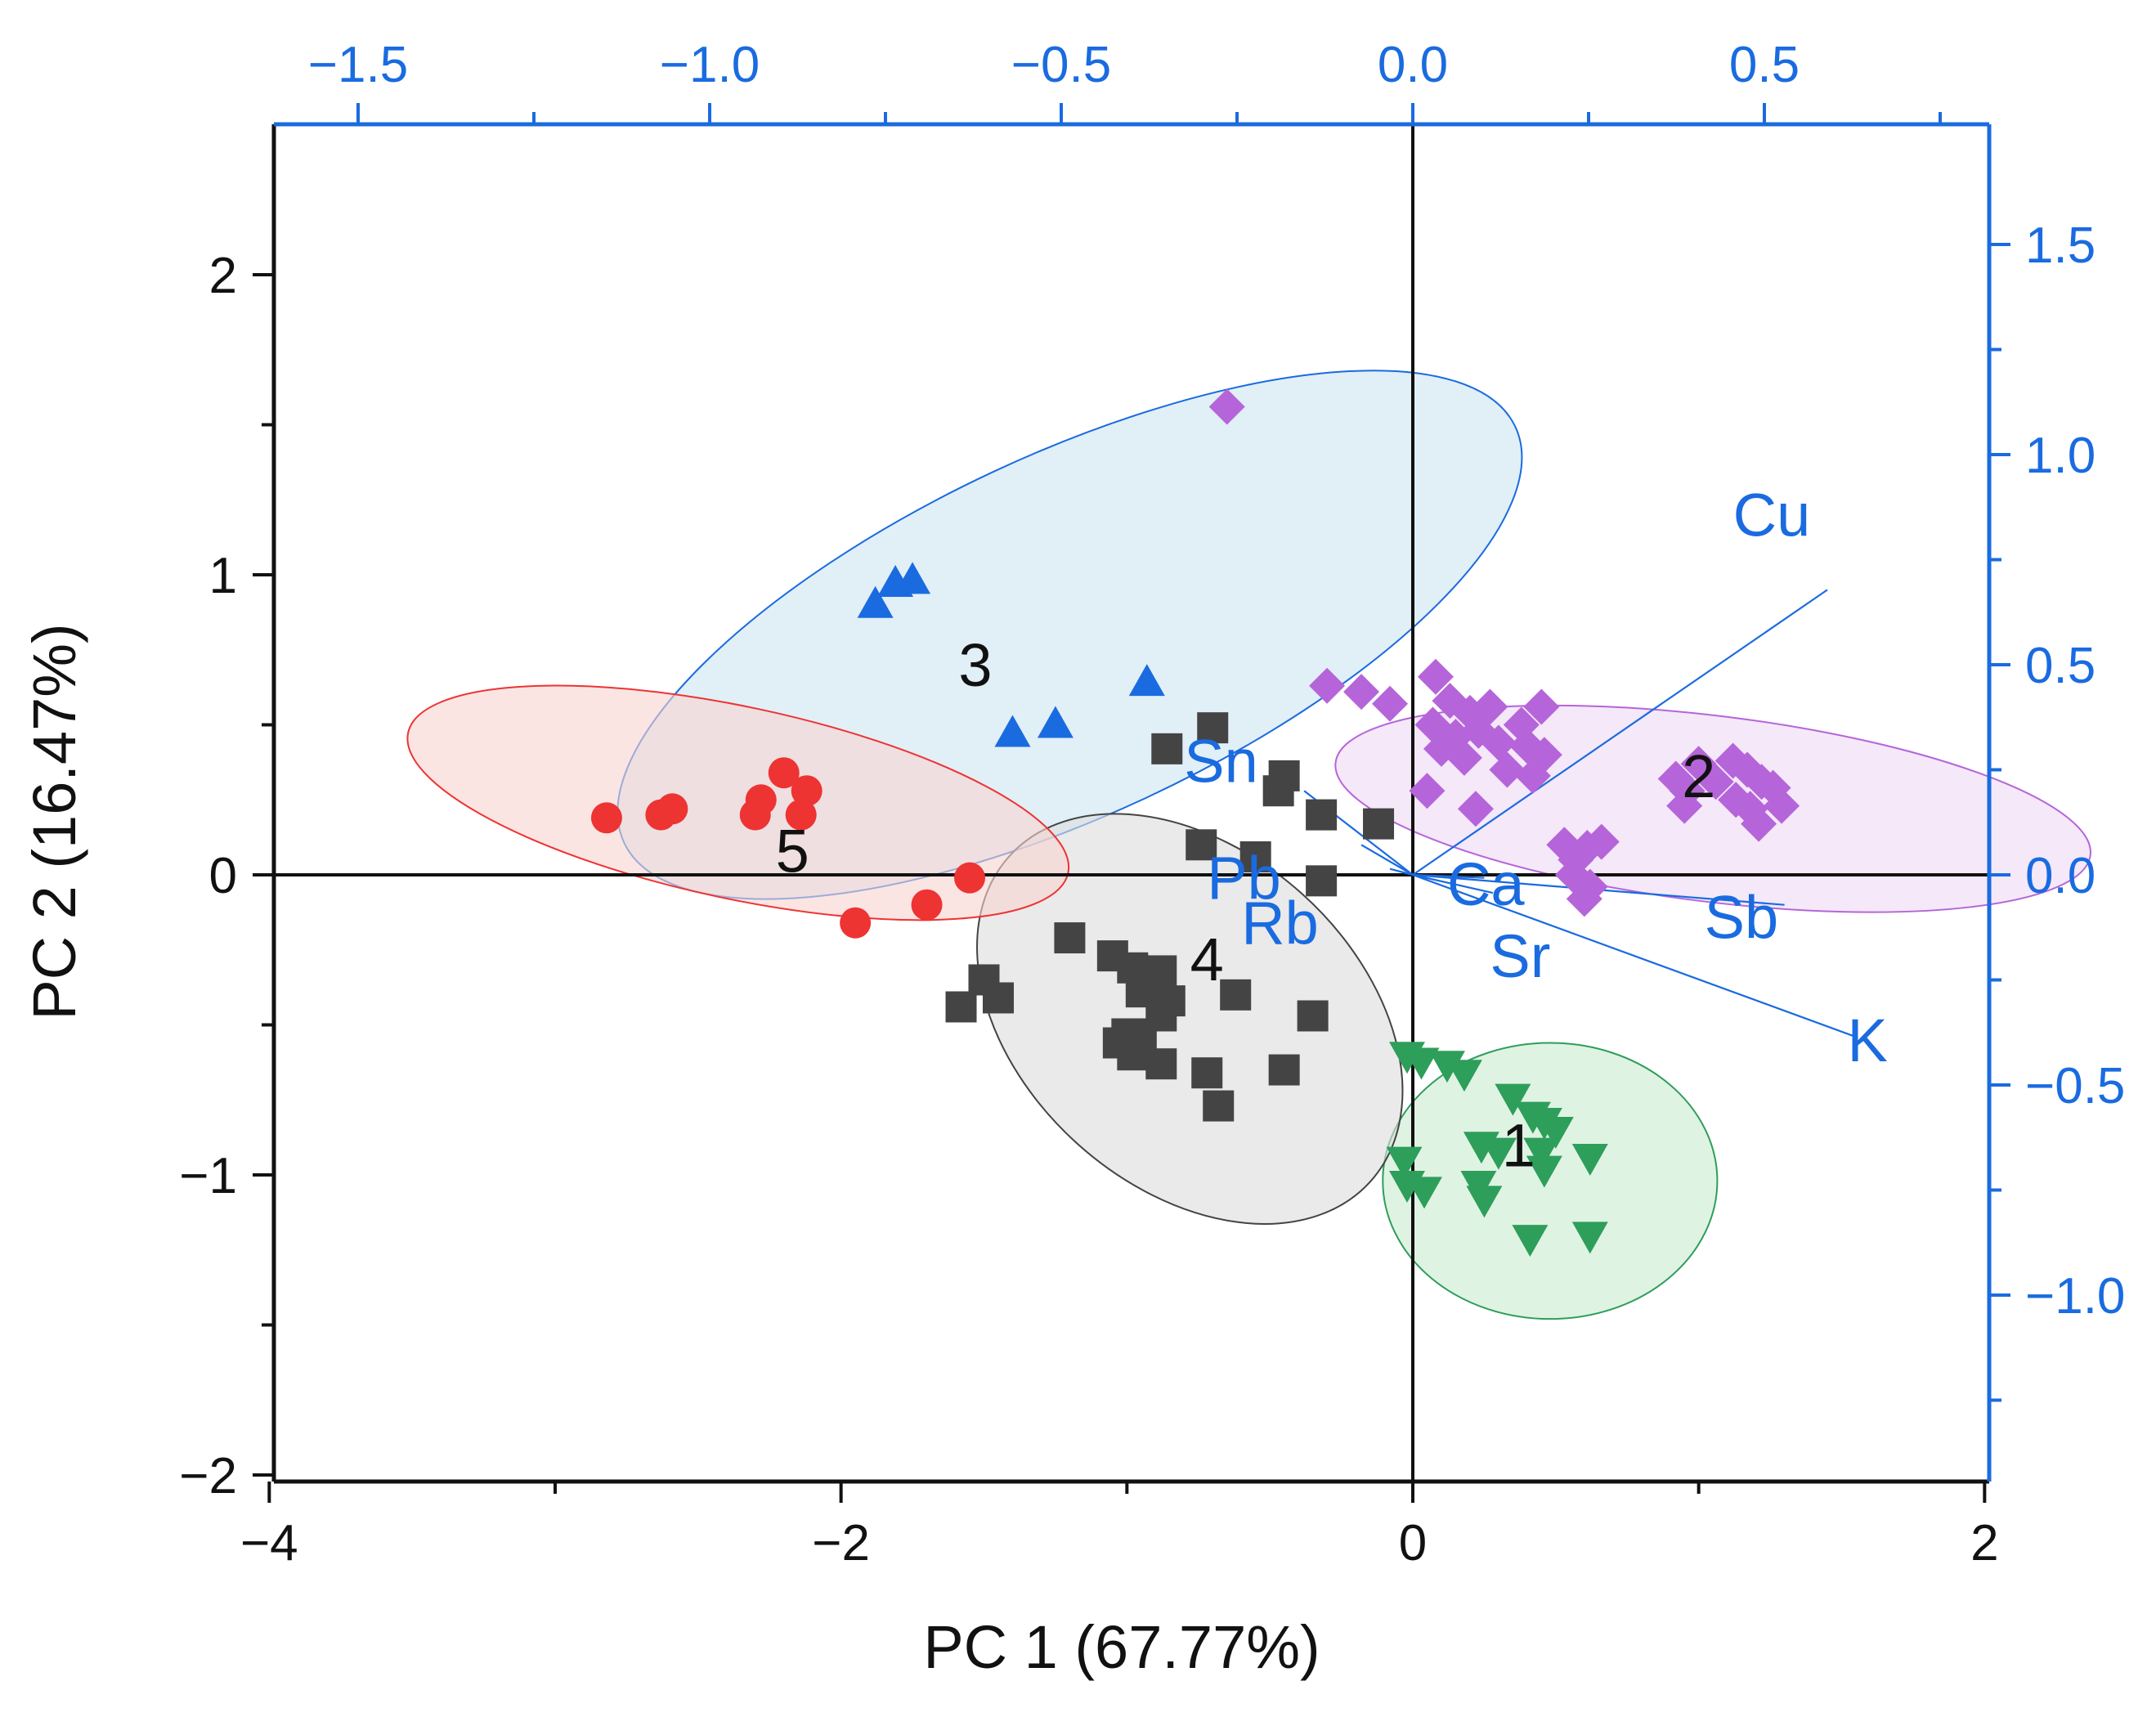  I want to click on y-tick-label-right-0: −1.0, so click(2075, 1296).